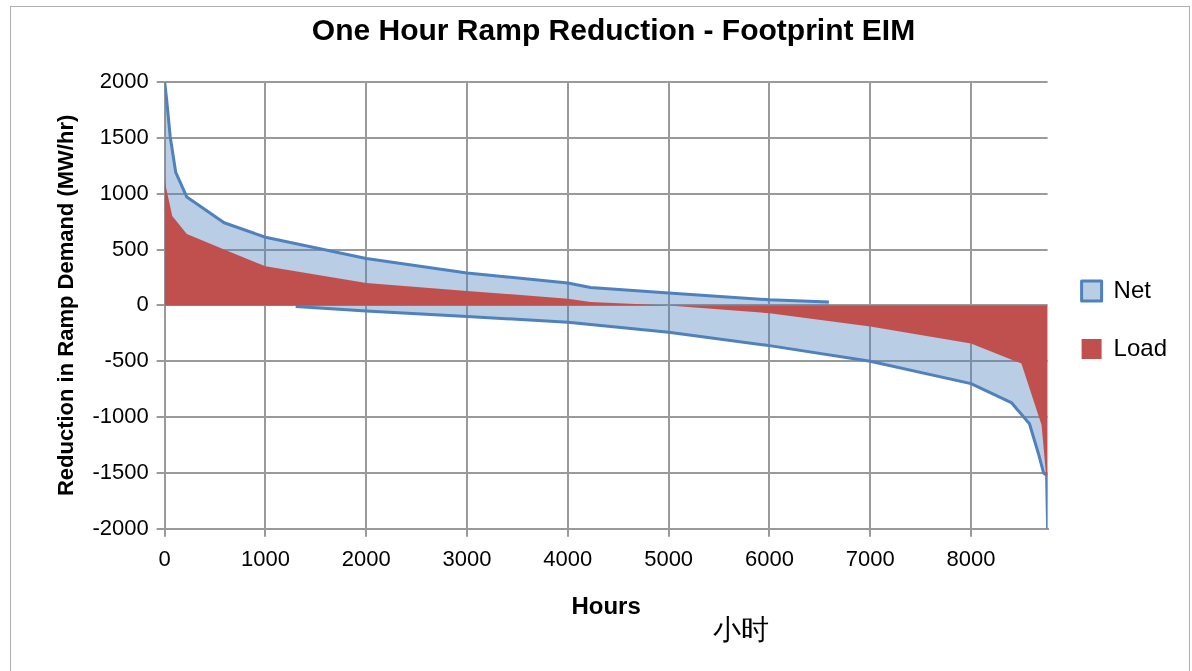 The image size is (1192, 671). I want to click on x-tick-label: 8000, so click(971, 559).